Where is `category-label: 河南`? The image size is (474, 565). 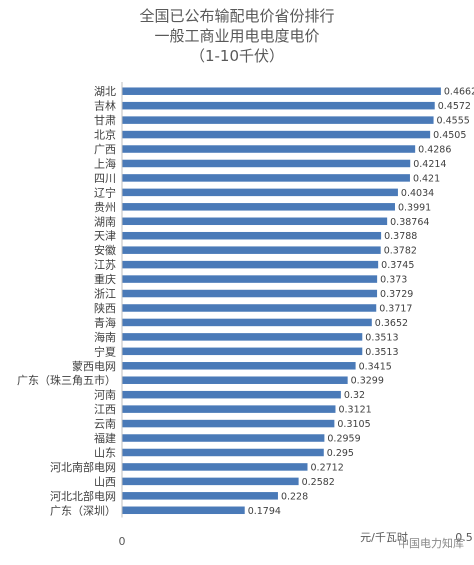 category-label: 河南 is located at coordinates (105, 395).